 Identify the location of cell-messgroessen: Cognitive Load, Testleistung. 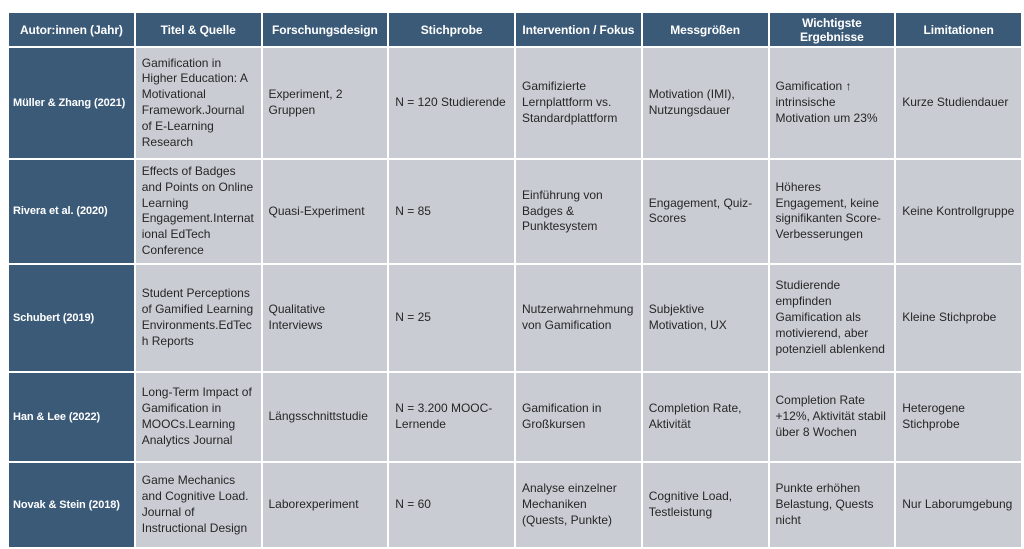
(705, 504).